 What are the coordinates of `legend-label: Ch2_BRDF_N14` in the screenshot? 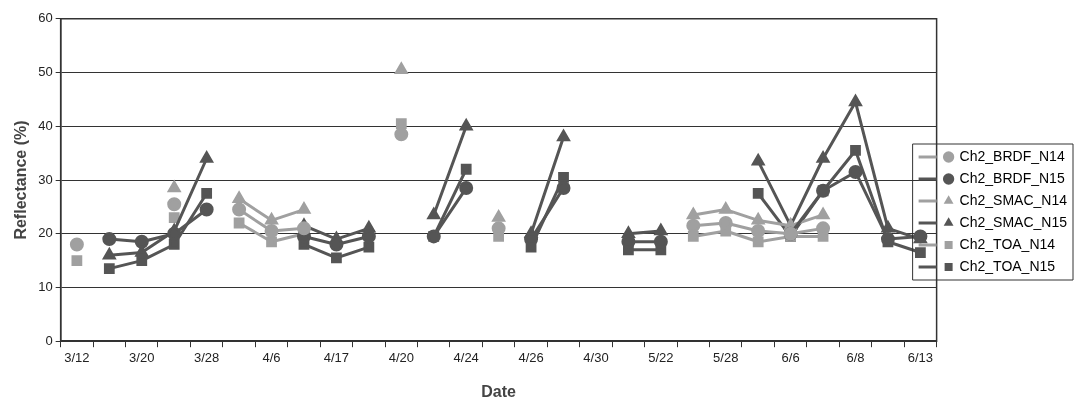 It's located at (1012, 155).